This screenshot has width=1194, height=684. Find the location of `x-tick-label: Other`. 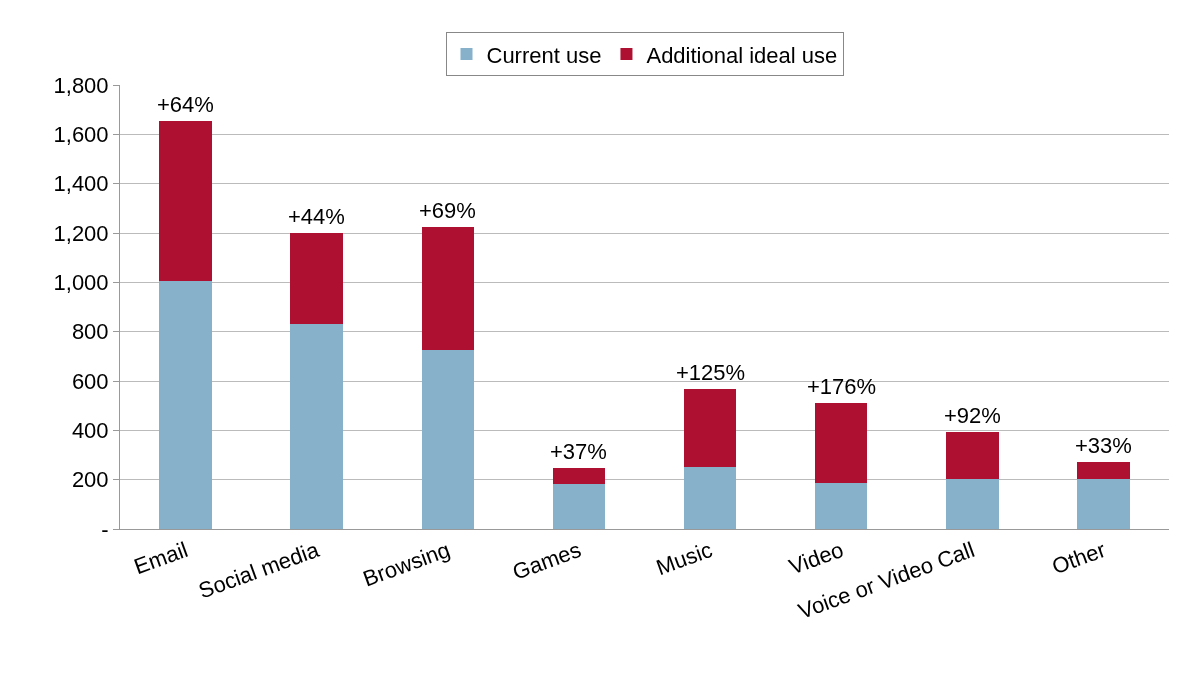

x-tick-label: Other is located at coordinates (1078, 558).